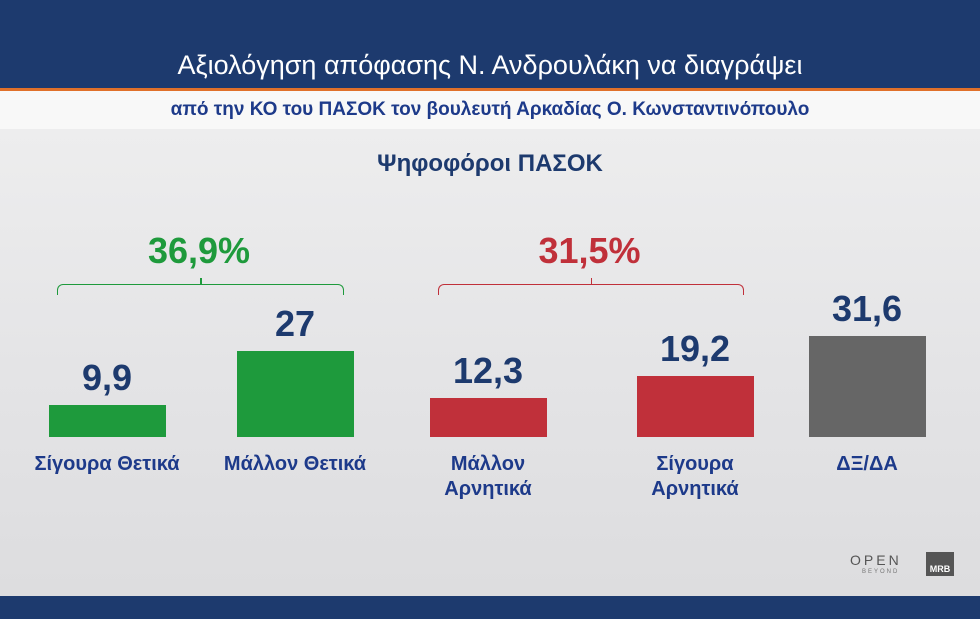  Describe the element at coordinates (107, 378) in the screenshot. I see `value-label: 9,9` at that location.